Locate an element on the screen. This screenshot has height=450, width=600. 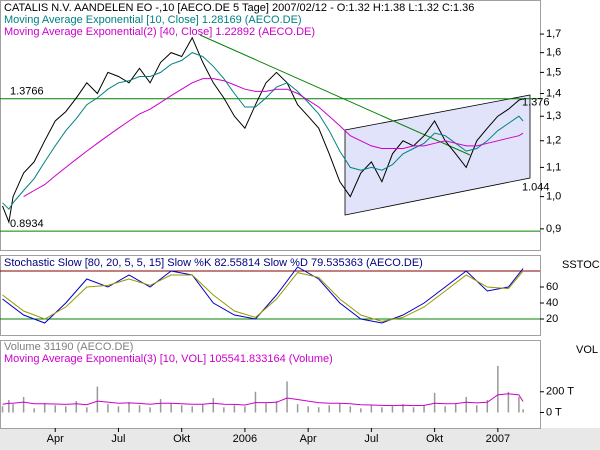
y-tick-label: 200 T is located at coordinates (560, 392).